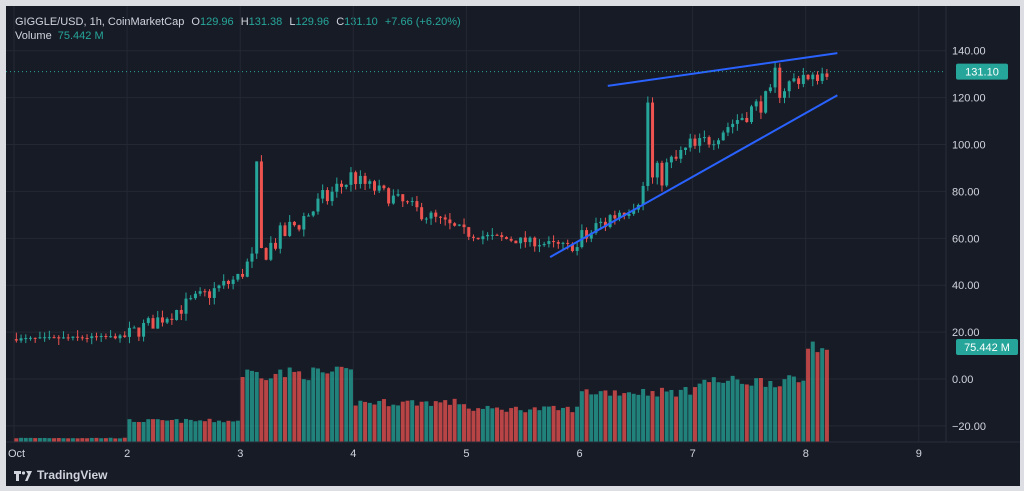 The image size is (1024, 491). What do you see at coordinates (240, 454) in the screenshot?
I see `x-tick-label: 3` at bounding box center [240, 454].